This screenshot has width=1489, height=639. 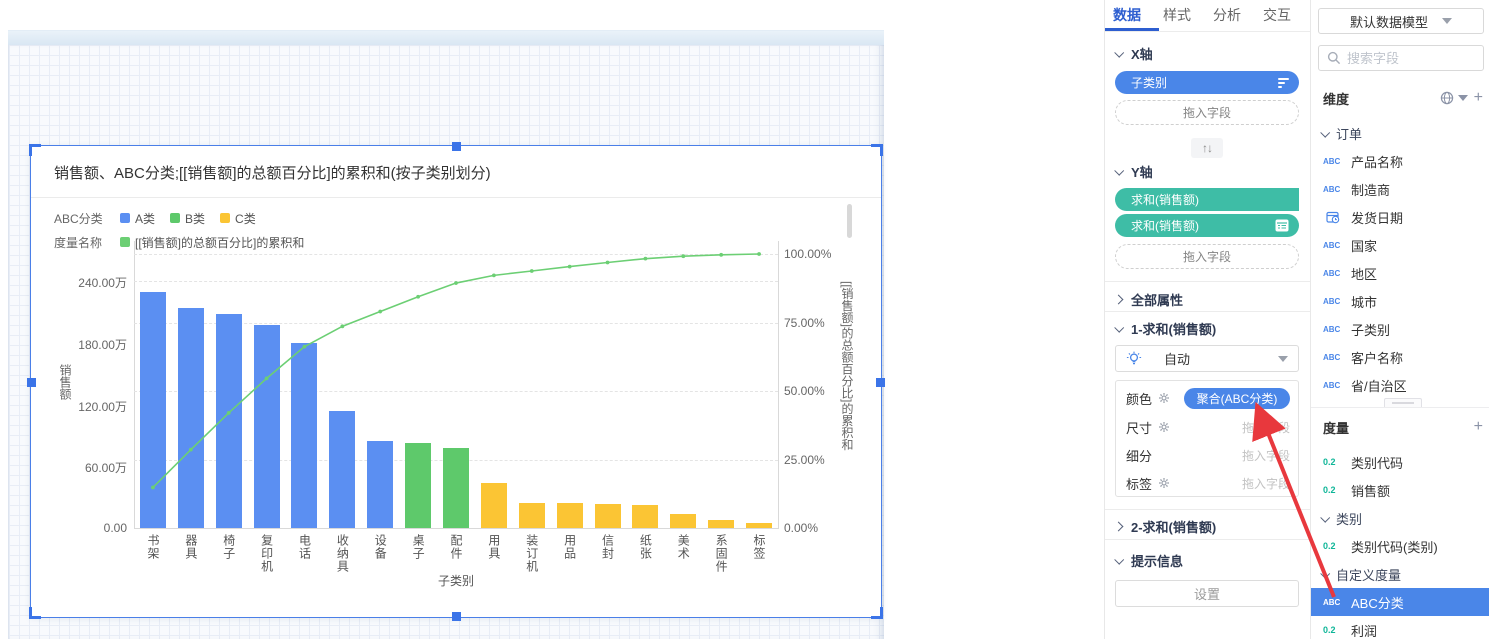 What do you see at coordinates (35, 613) in the screenshot?
I see `resize-handle-bottom-left` at bounding box center [35, 613].